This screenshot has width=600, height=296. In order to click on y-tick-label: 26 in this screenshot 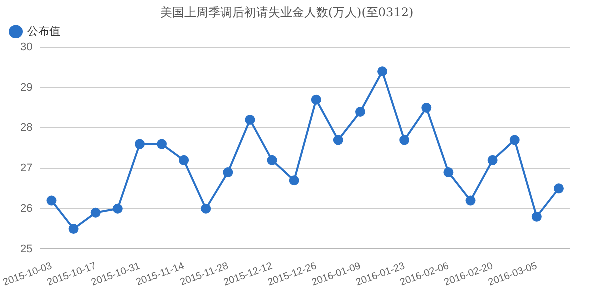, I will do `click(26, 208)`.